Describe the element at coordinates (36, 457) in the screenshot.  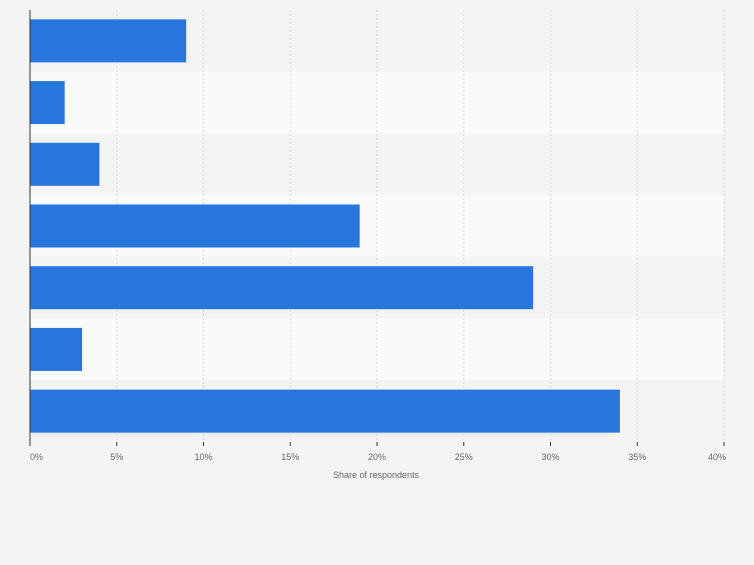
I see `x-tick-label-0: 0%` at that location.